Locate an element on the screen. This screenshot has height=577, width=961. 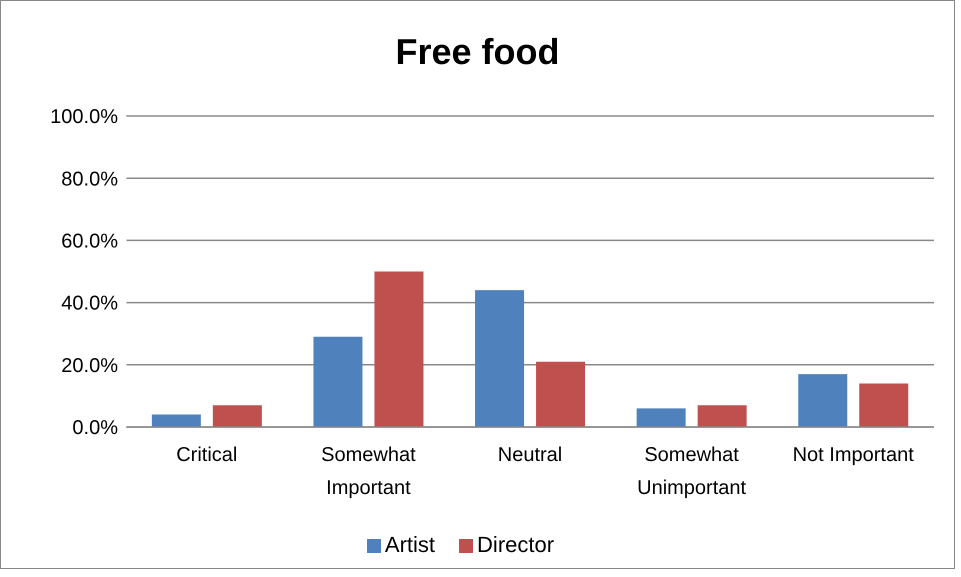
legend-label: Artist is located at coordinates (410, 544).